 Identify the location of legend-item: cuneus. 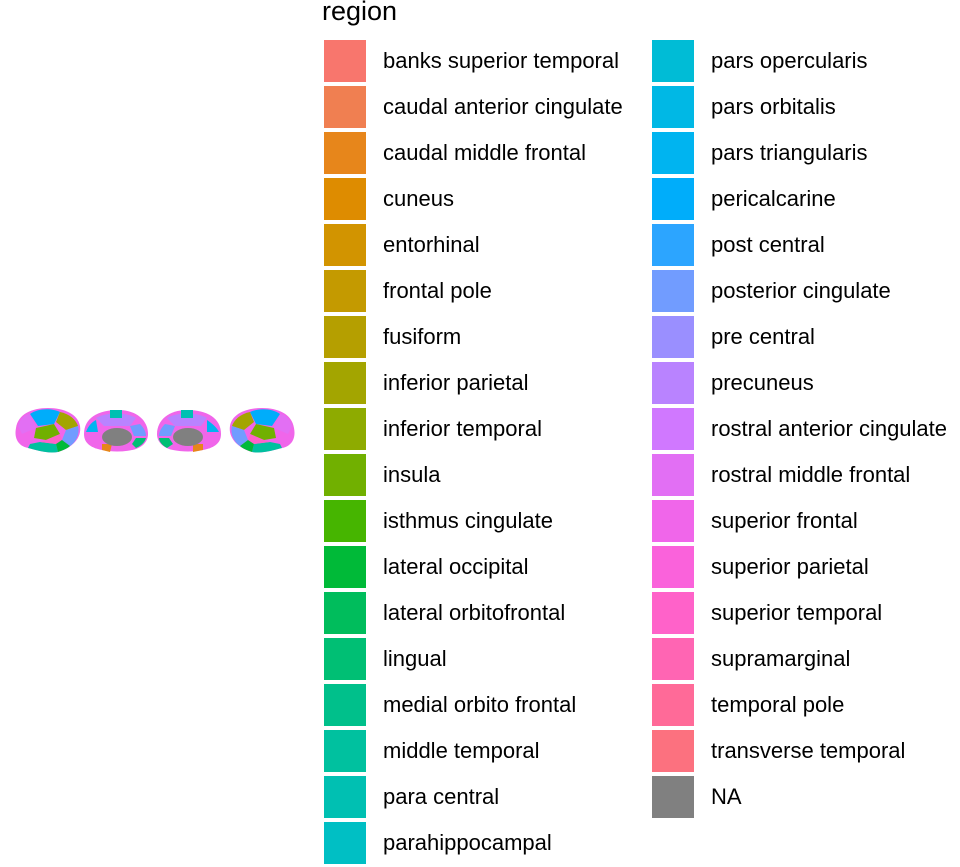
(483, 200).